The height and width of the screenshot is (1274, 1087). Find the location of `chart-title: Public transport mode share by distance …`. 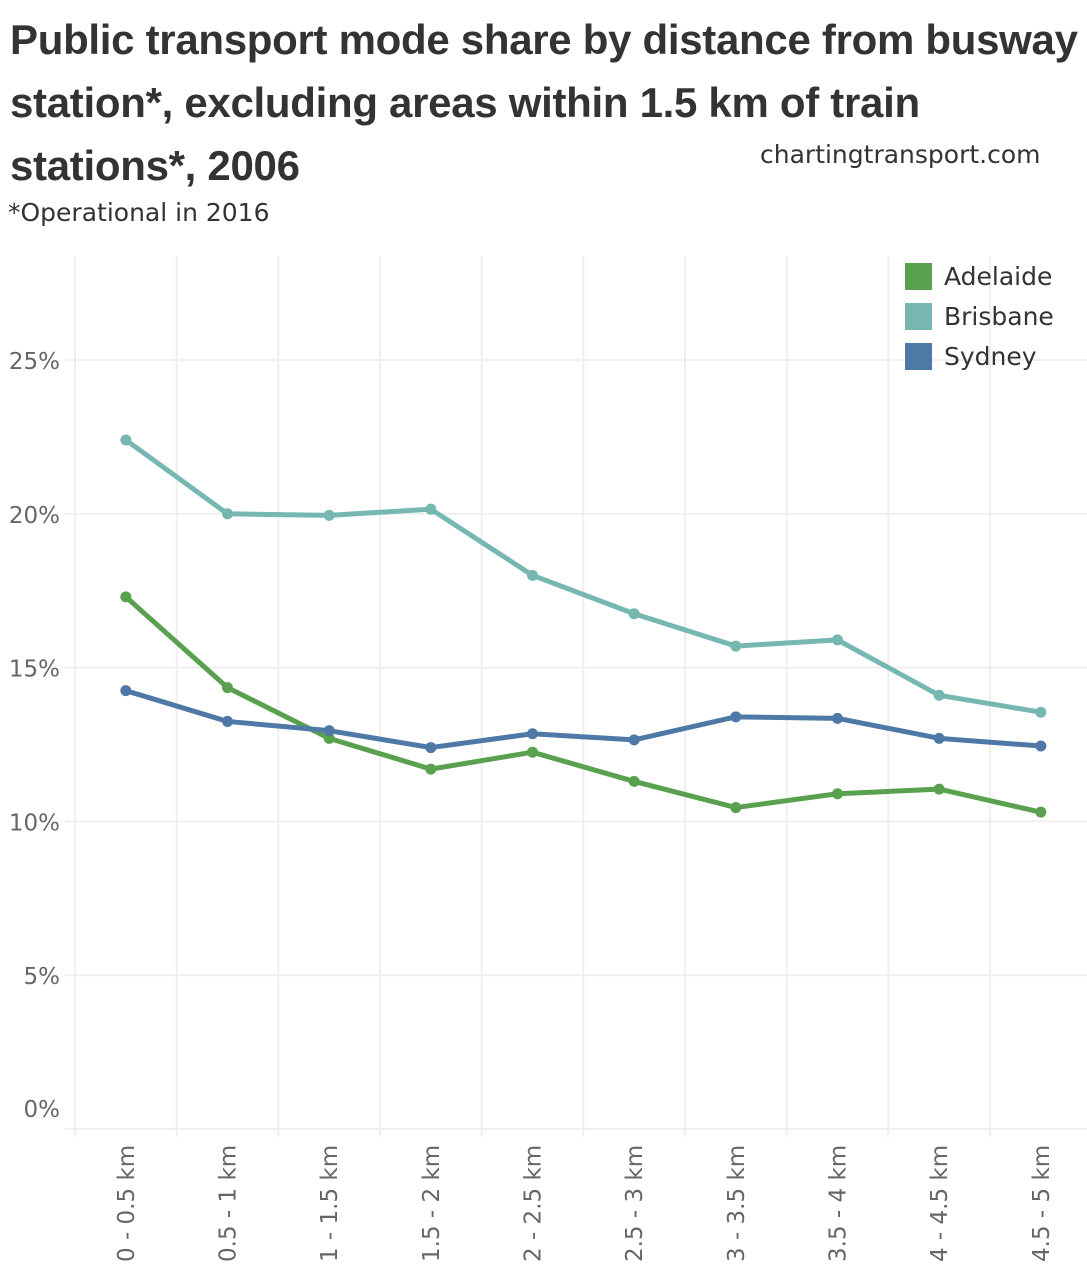

chart-title: Public transport mode share by distance … is located at coordinates (544, 102).